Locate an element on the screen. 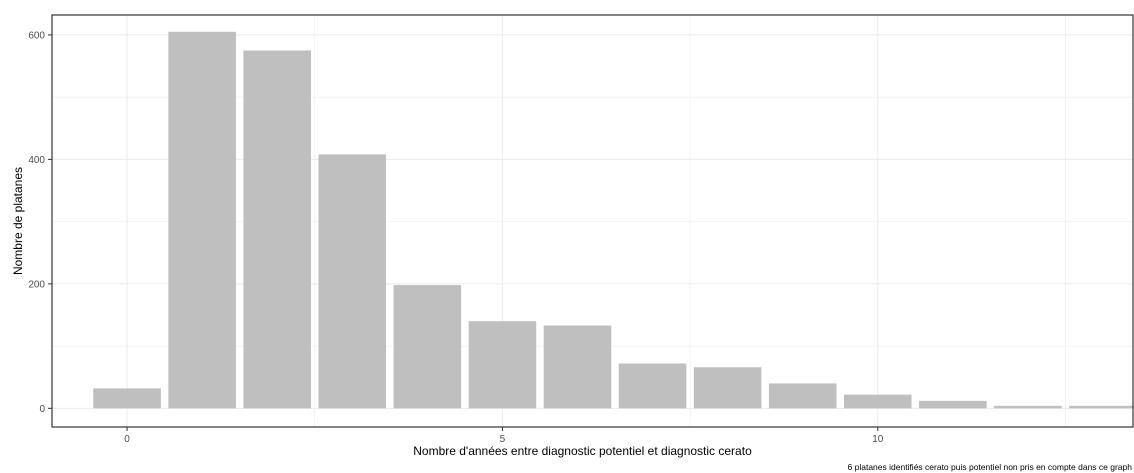 The height and width of the screenshot is (473, 1134). y-tick-label: 400 is located at coordinates (36, 160).